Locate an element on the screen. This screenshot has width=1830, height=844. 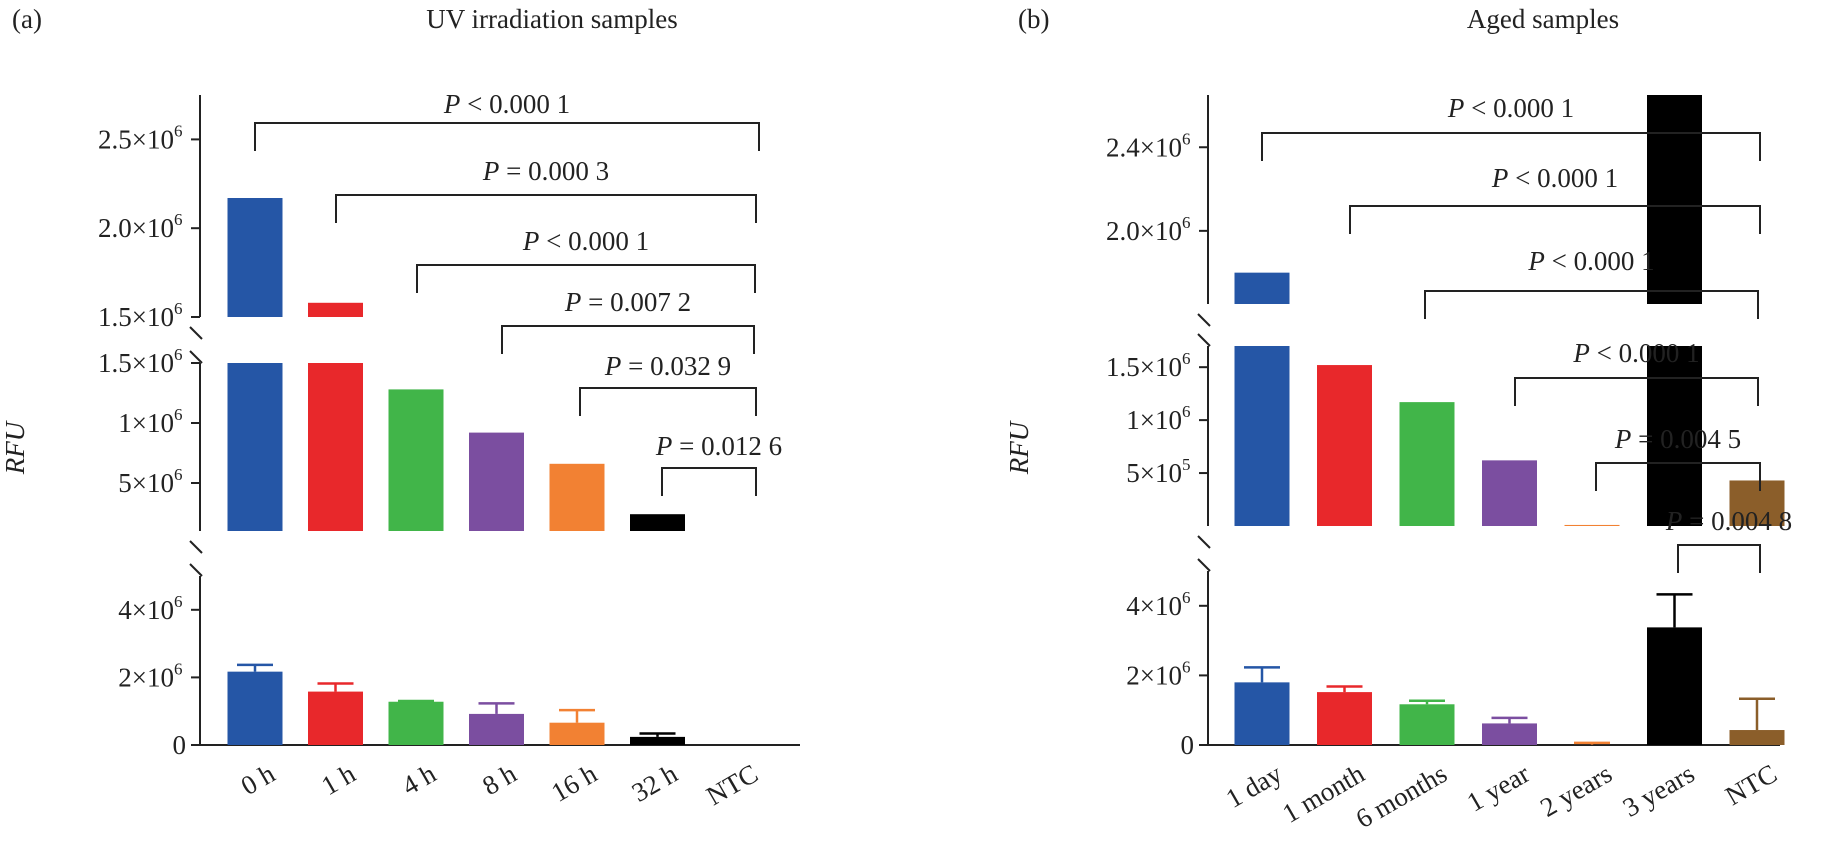
panel-b-y-tick-exponent: 5 is located at coordinates (1186, 464).